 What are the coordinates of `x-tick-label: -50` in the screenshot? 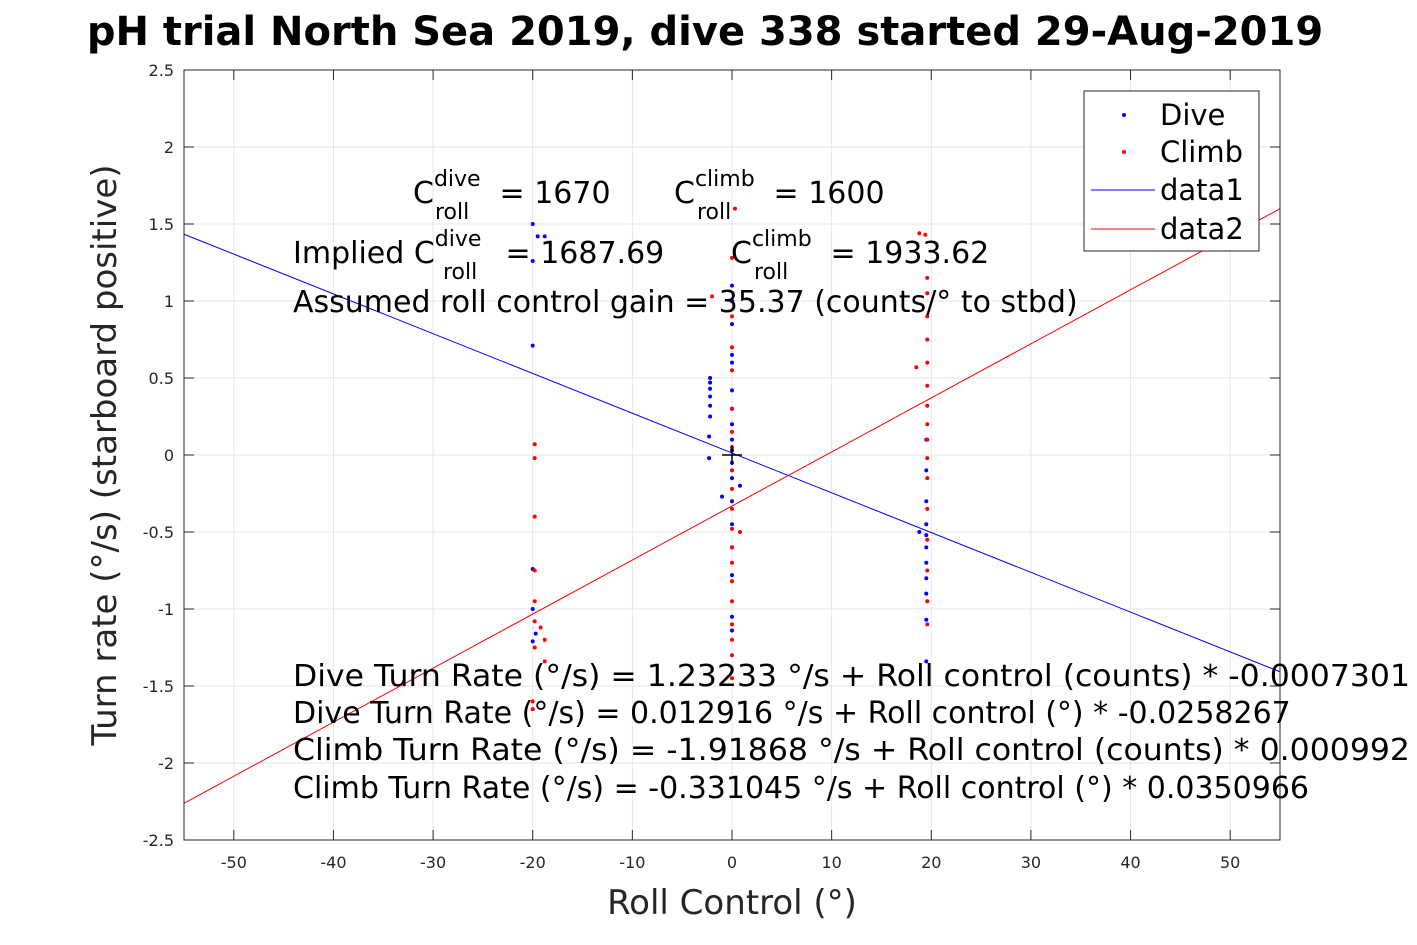 It's located at (234, 862).